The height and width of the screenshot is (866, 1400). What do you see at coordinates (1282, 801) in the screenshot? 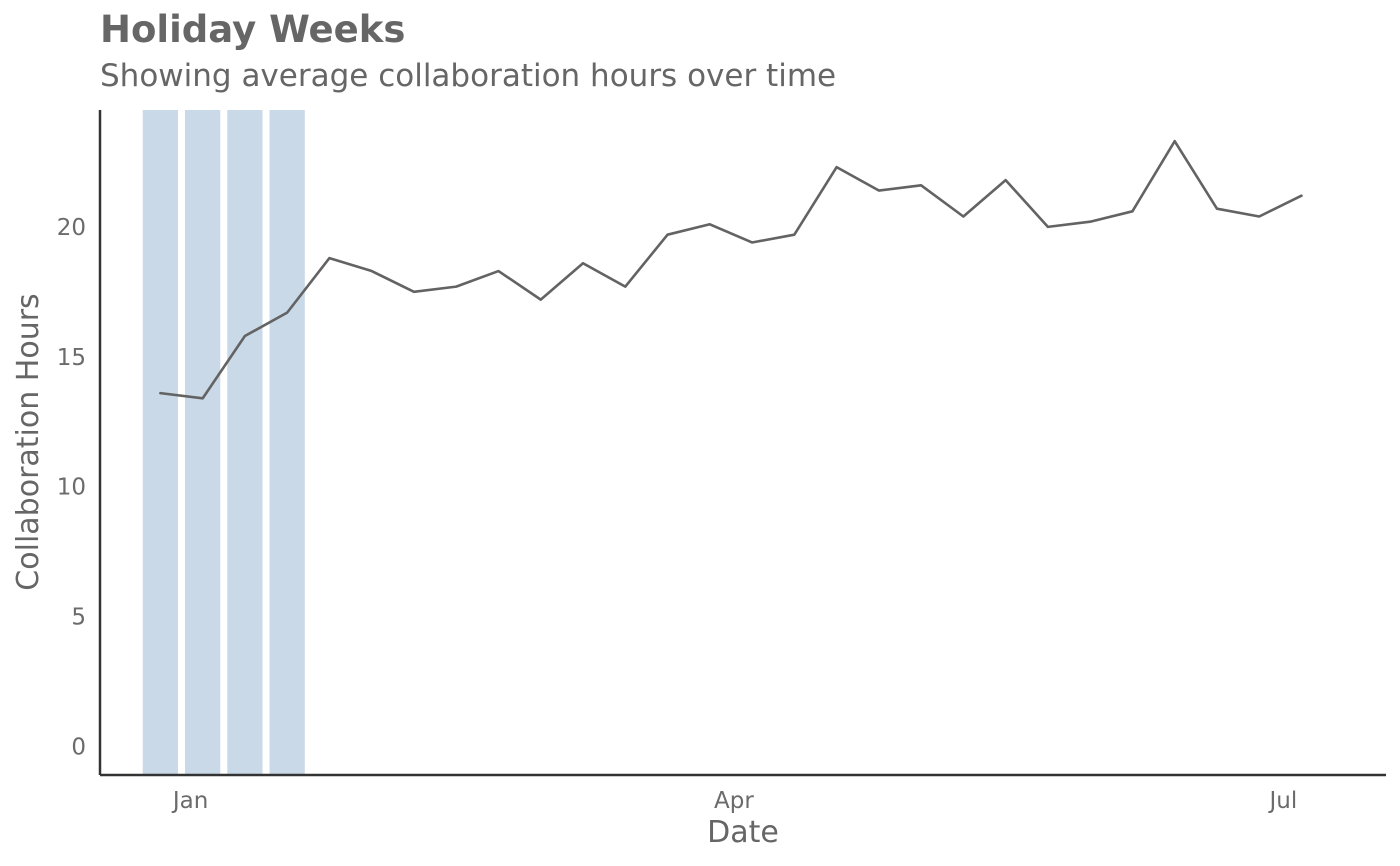
I see `x-tick-label: Jul` at bounding box center [1282, 801].